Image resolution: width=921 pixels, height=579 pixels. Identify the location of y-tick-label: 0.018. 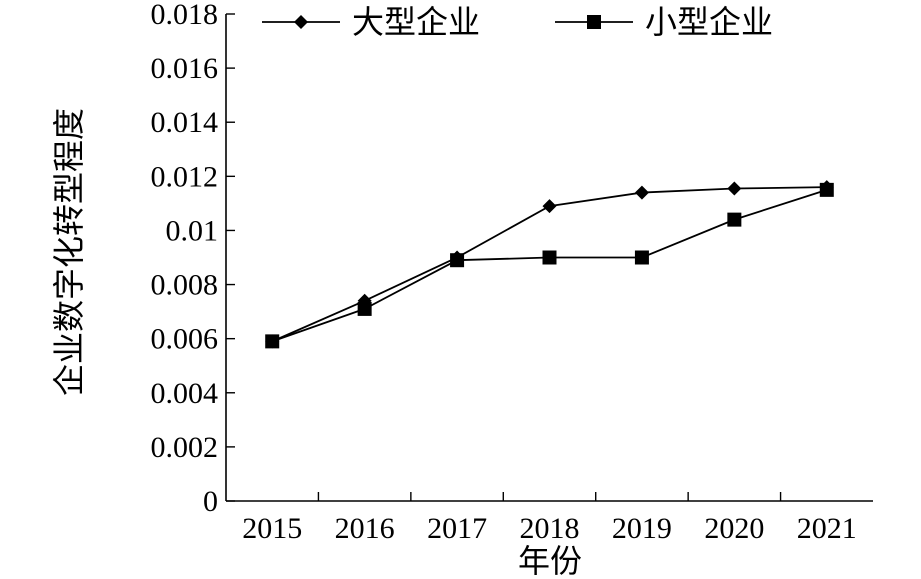
(185, 15).